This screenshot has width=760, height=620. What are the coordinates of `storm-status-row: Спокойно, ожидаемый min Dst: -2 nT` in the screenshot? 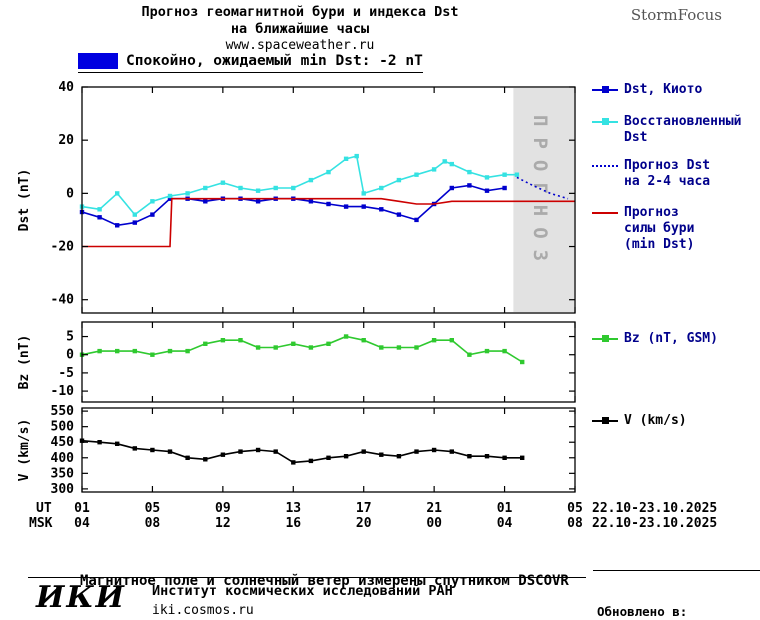 It's located at (250, 63).